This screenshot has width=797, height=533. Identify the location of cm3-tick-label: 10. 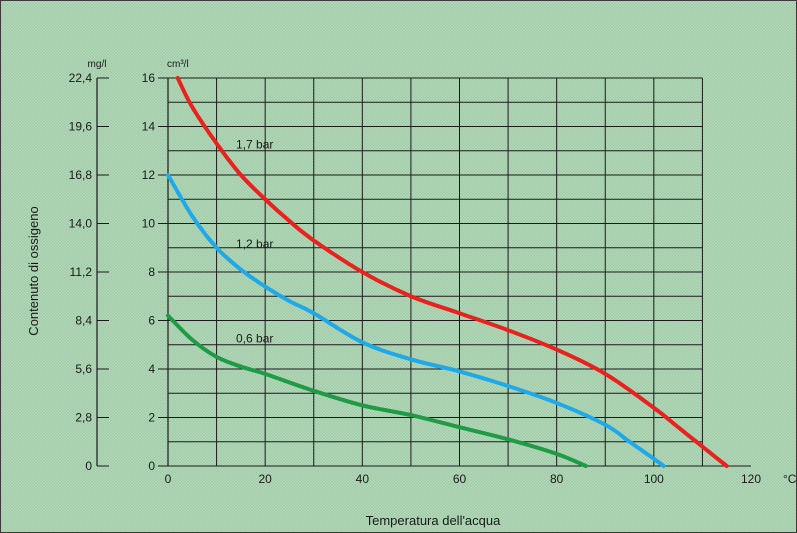
(149, 224).